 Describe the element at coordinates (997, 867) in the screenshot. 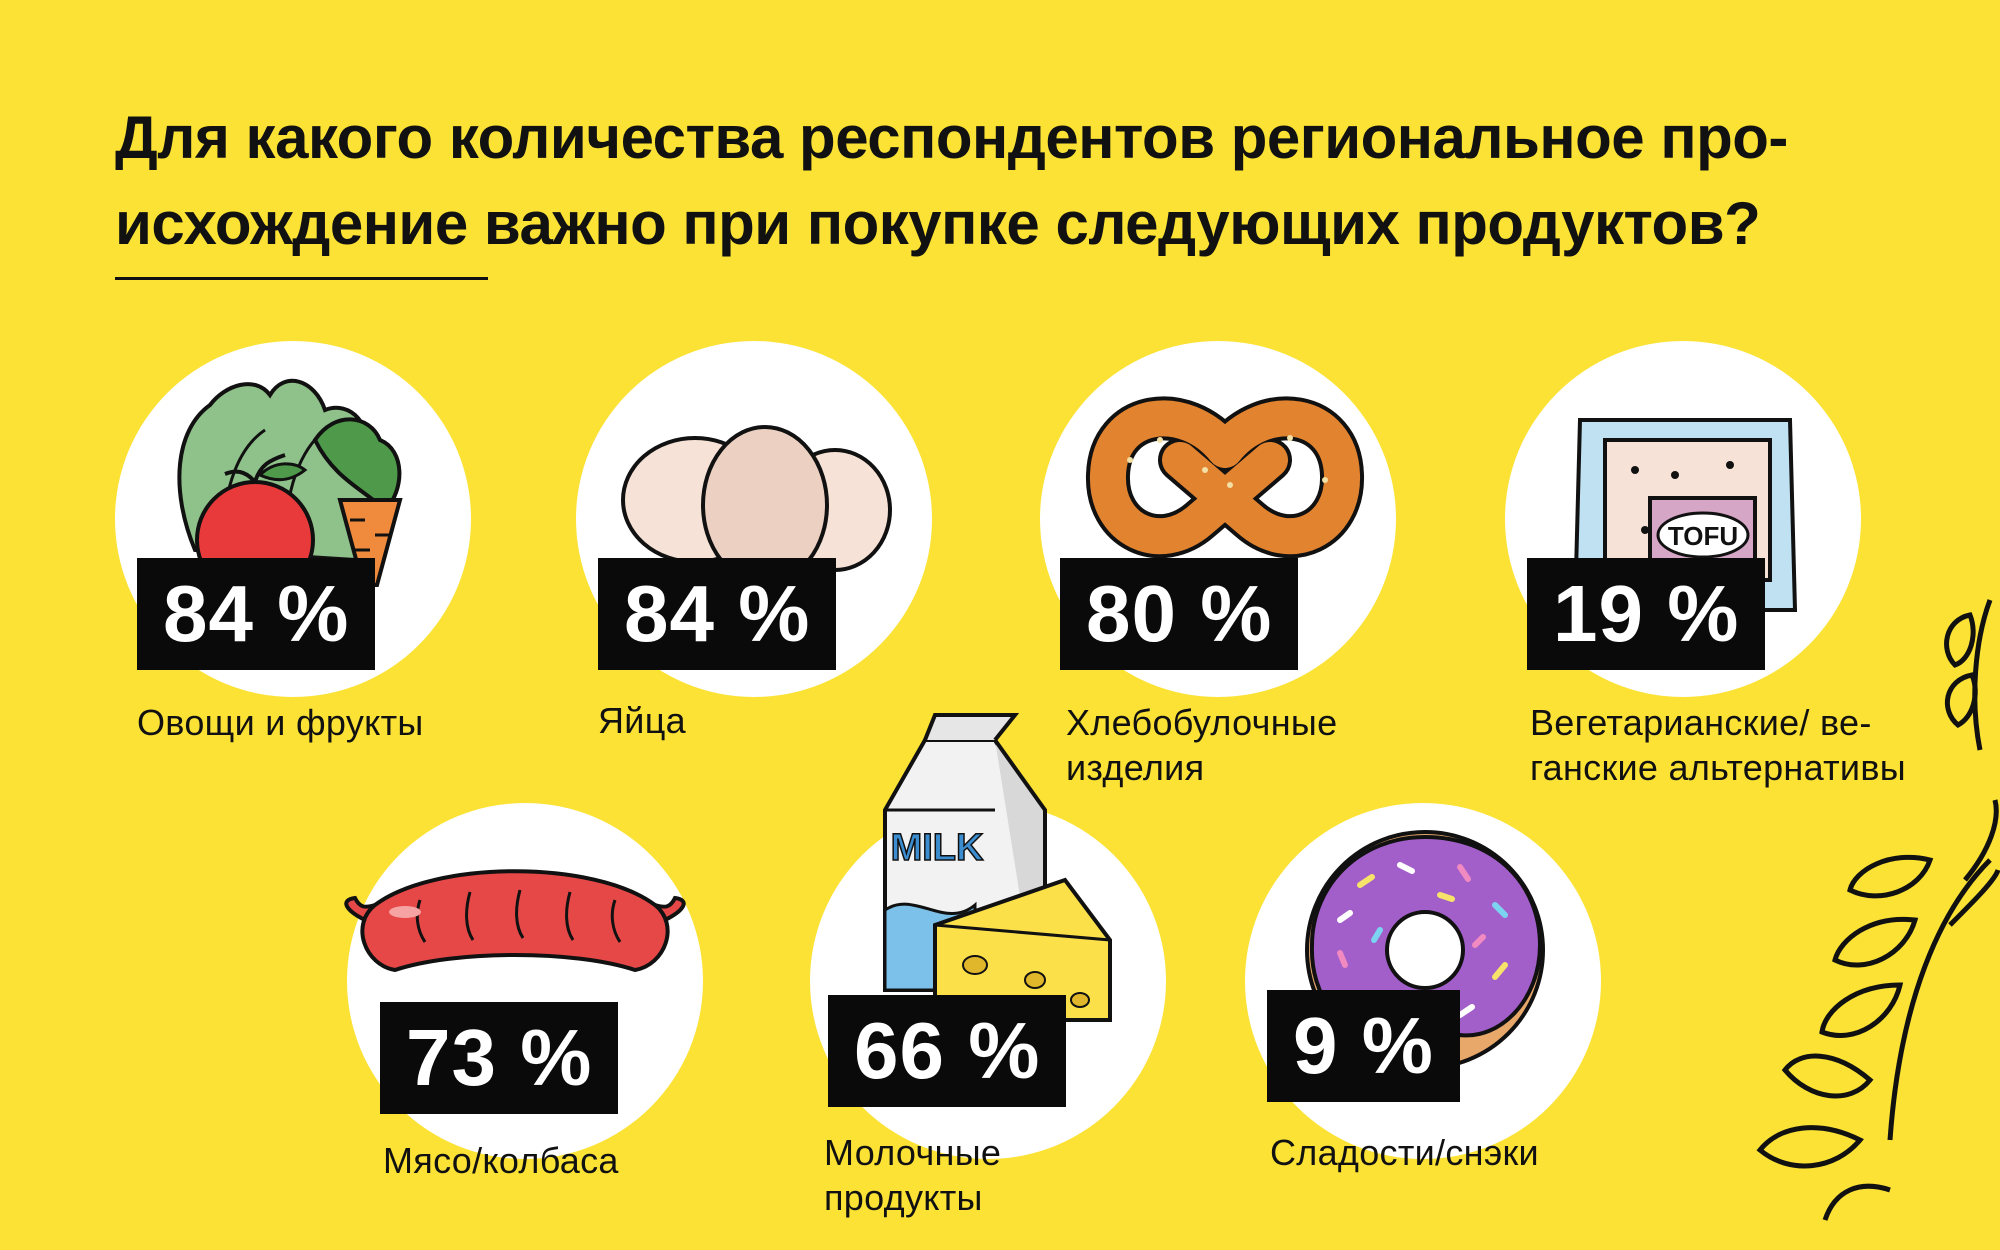

I see `milk-cheese-icon: MILK` at that location.